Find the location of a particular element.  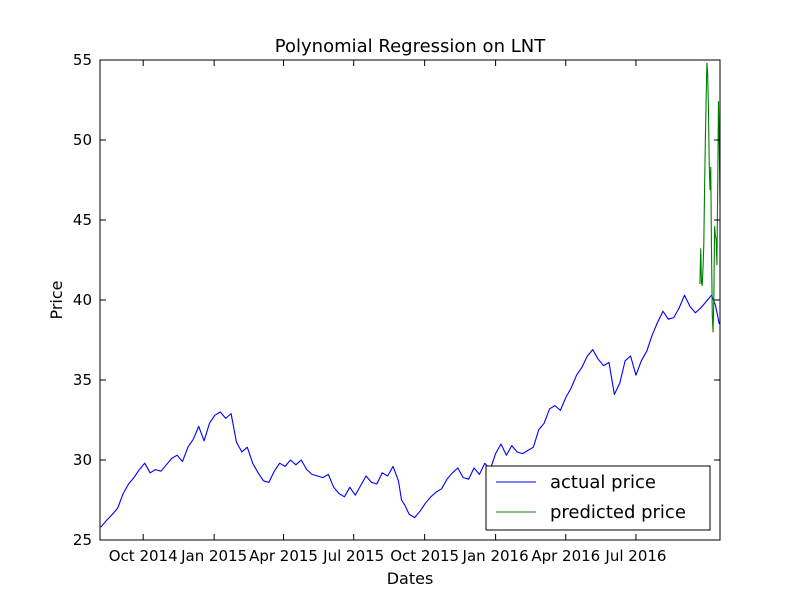

x-axis-label: Dates is located at coordinates (410, 578).